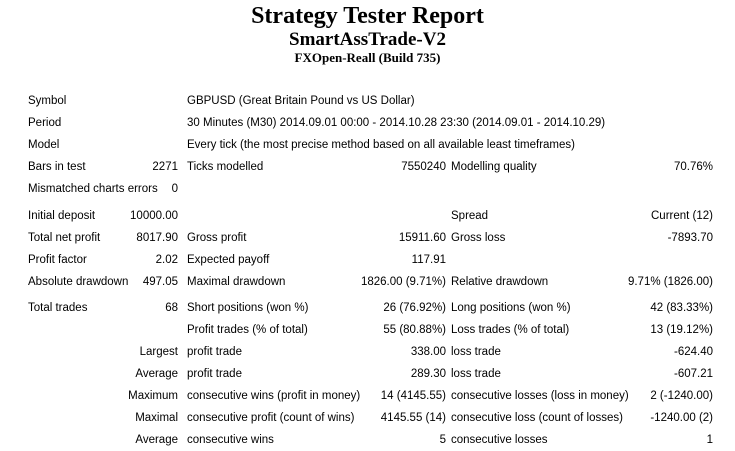 The image size is (735, 451). What do you see at coordinates (93, 189) in the screenshot?
I see `mismatched-charts-errors-label: Mismatched charts errors` at bounding box center [93, 189].